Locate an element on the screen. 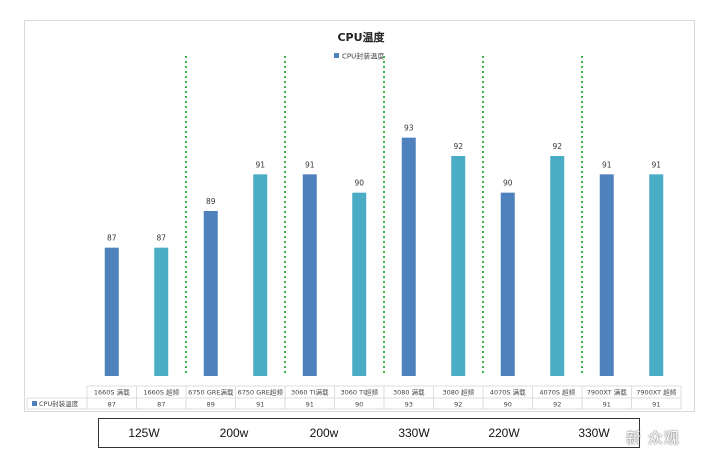 This screenshot has width=720, height=465. power-row: 125W 200w 200w 330W 220W 330W is located at coordinates (369, 433).